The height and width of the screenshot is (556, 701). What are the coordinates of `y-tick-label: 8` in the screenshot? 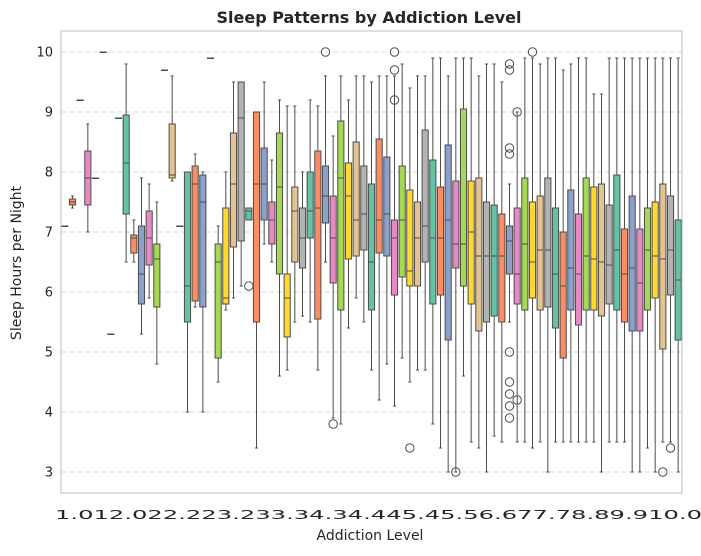 It's located at (49, 173).